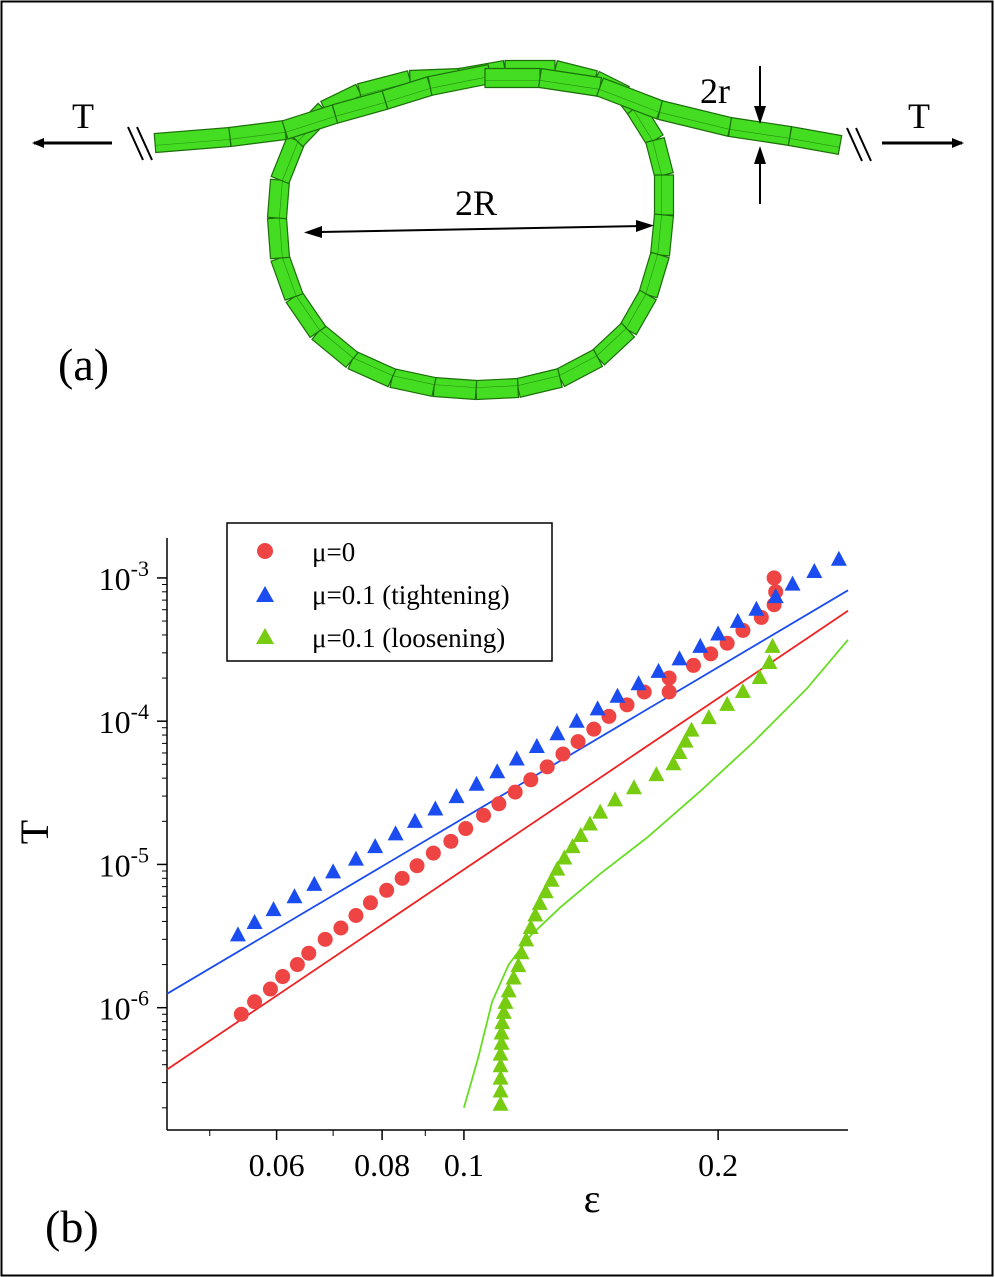 This screenshot has width=995, height=1277. I want to click on x-tick-label: 0.06, so click(277, 1165).